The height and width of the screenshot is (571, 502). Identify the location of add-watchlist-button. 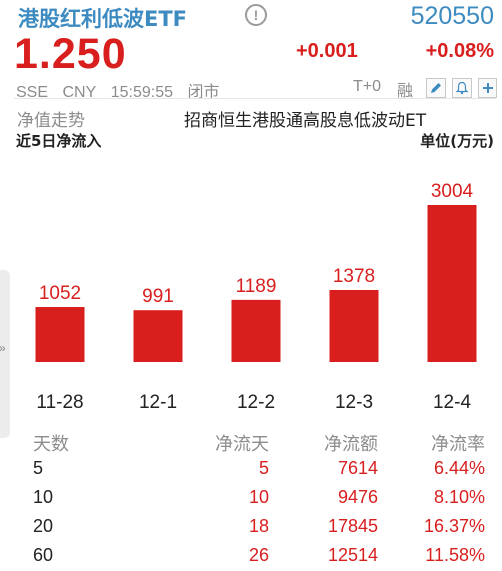
(487, 88).